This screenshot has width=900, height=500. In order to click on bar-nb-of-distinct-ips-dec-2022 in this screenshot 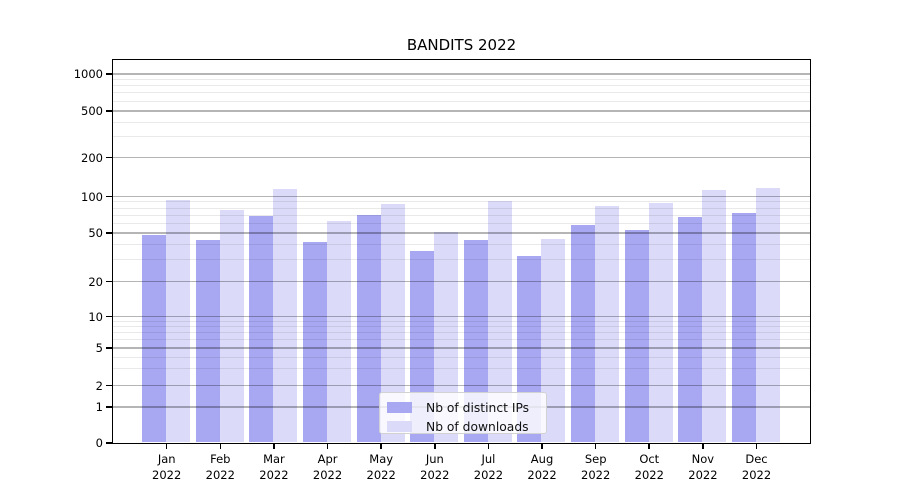, I will do `click(743, 327)`.